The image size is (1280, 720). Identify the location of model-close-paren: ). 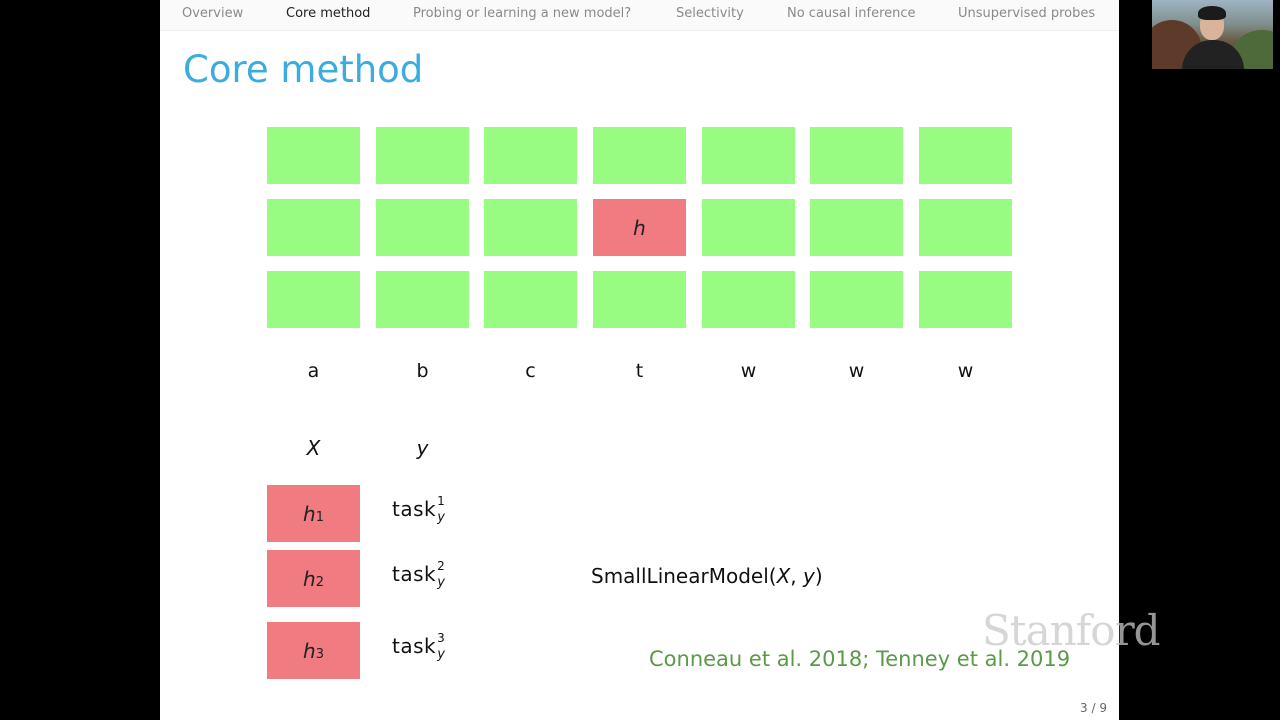
(818, 576).